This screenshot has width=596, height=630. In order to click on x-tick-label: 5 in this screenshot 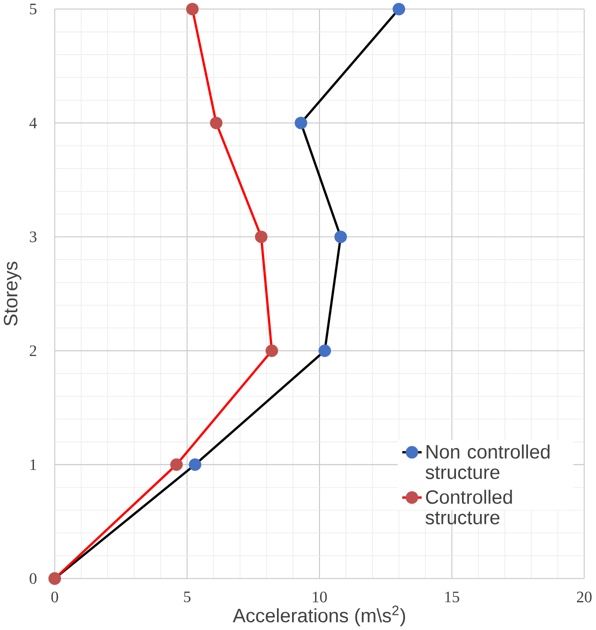, I will do `click(187, 597)`.